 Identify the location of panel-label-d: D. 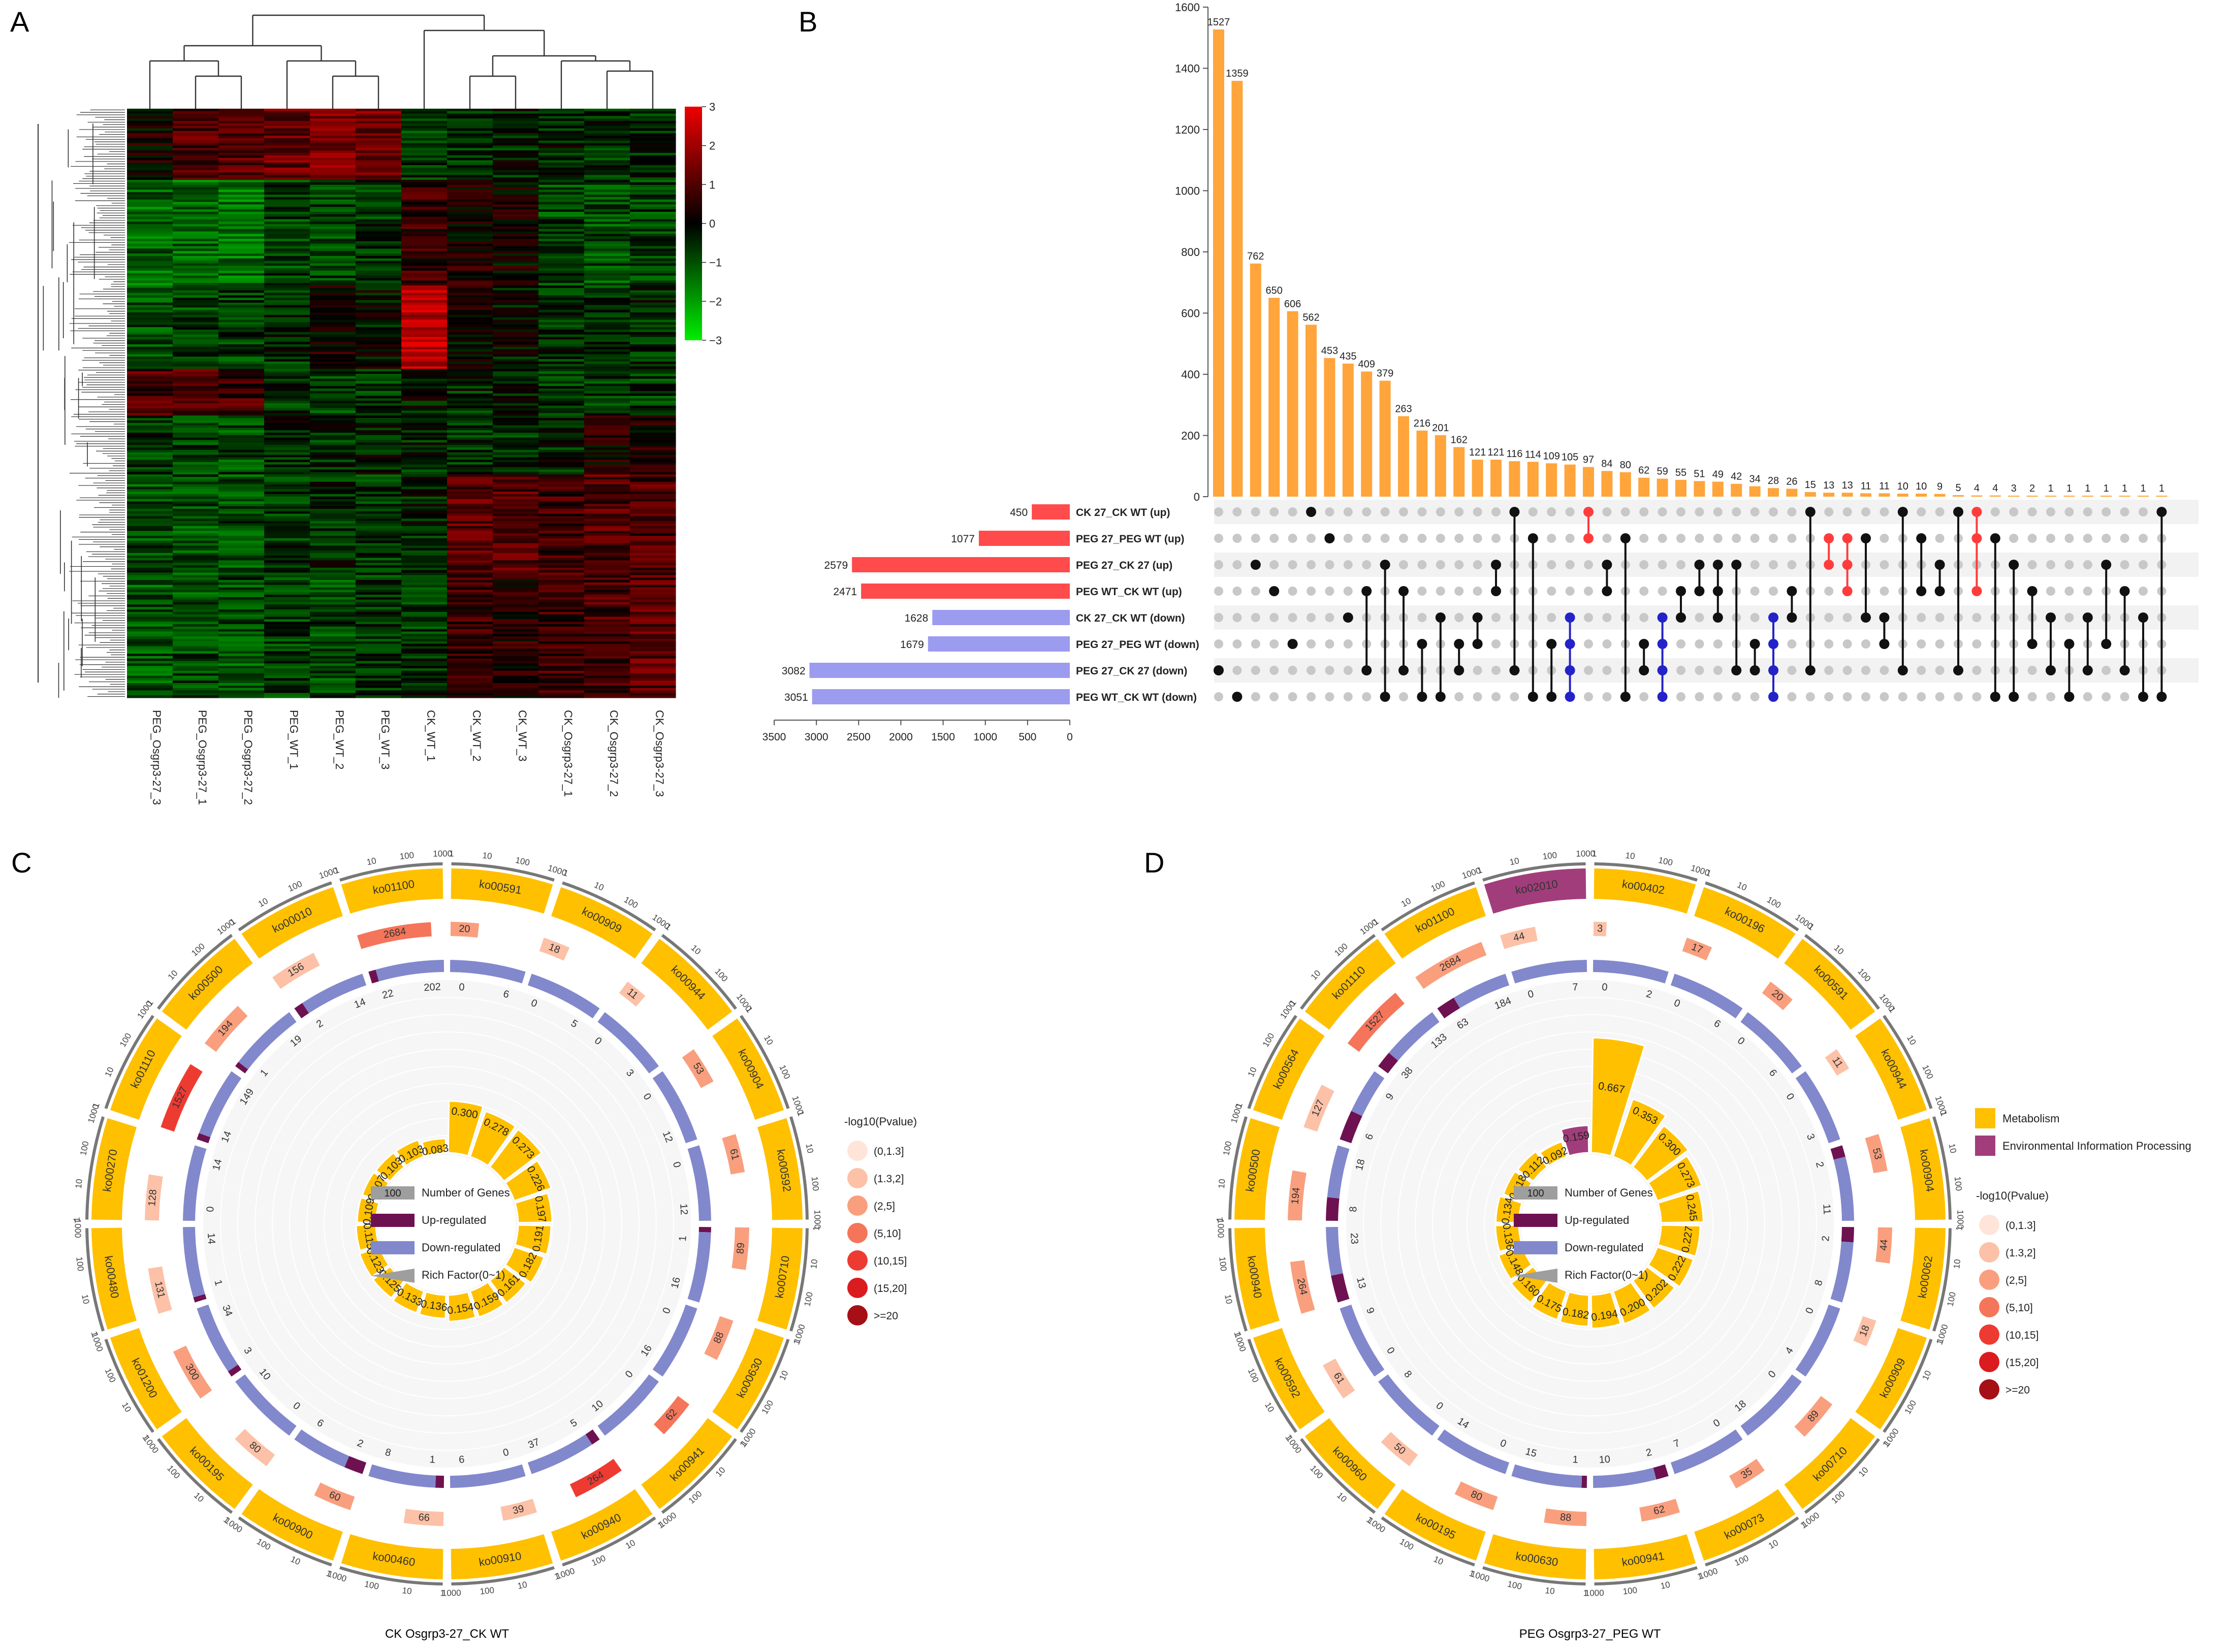
(1154, 863).